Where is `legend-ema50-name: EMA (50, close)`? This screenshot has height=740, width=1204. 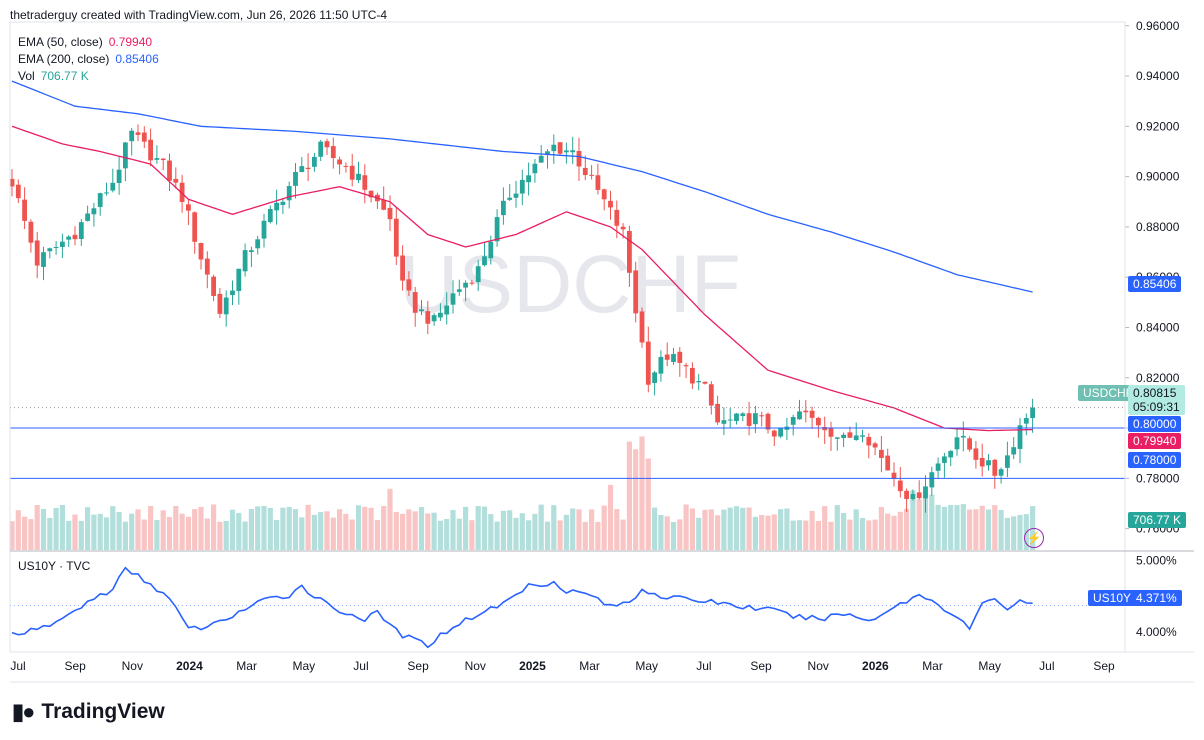
legend-ema50-name: EMA (50, close) is located at coordinates (60, 42).